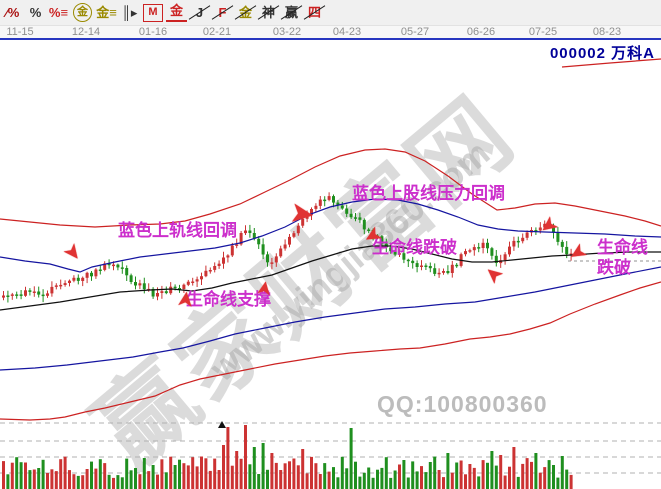 Image resolution: width=661 pixels, height=489 pixels. I want to click on gold-underline-icon: 金, so click(176, 12).